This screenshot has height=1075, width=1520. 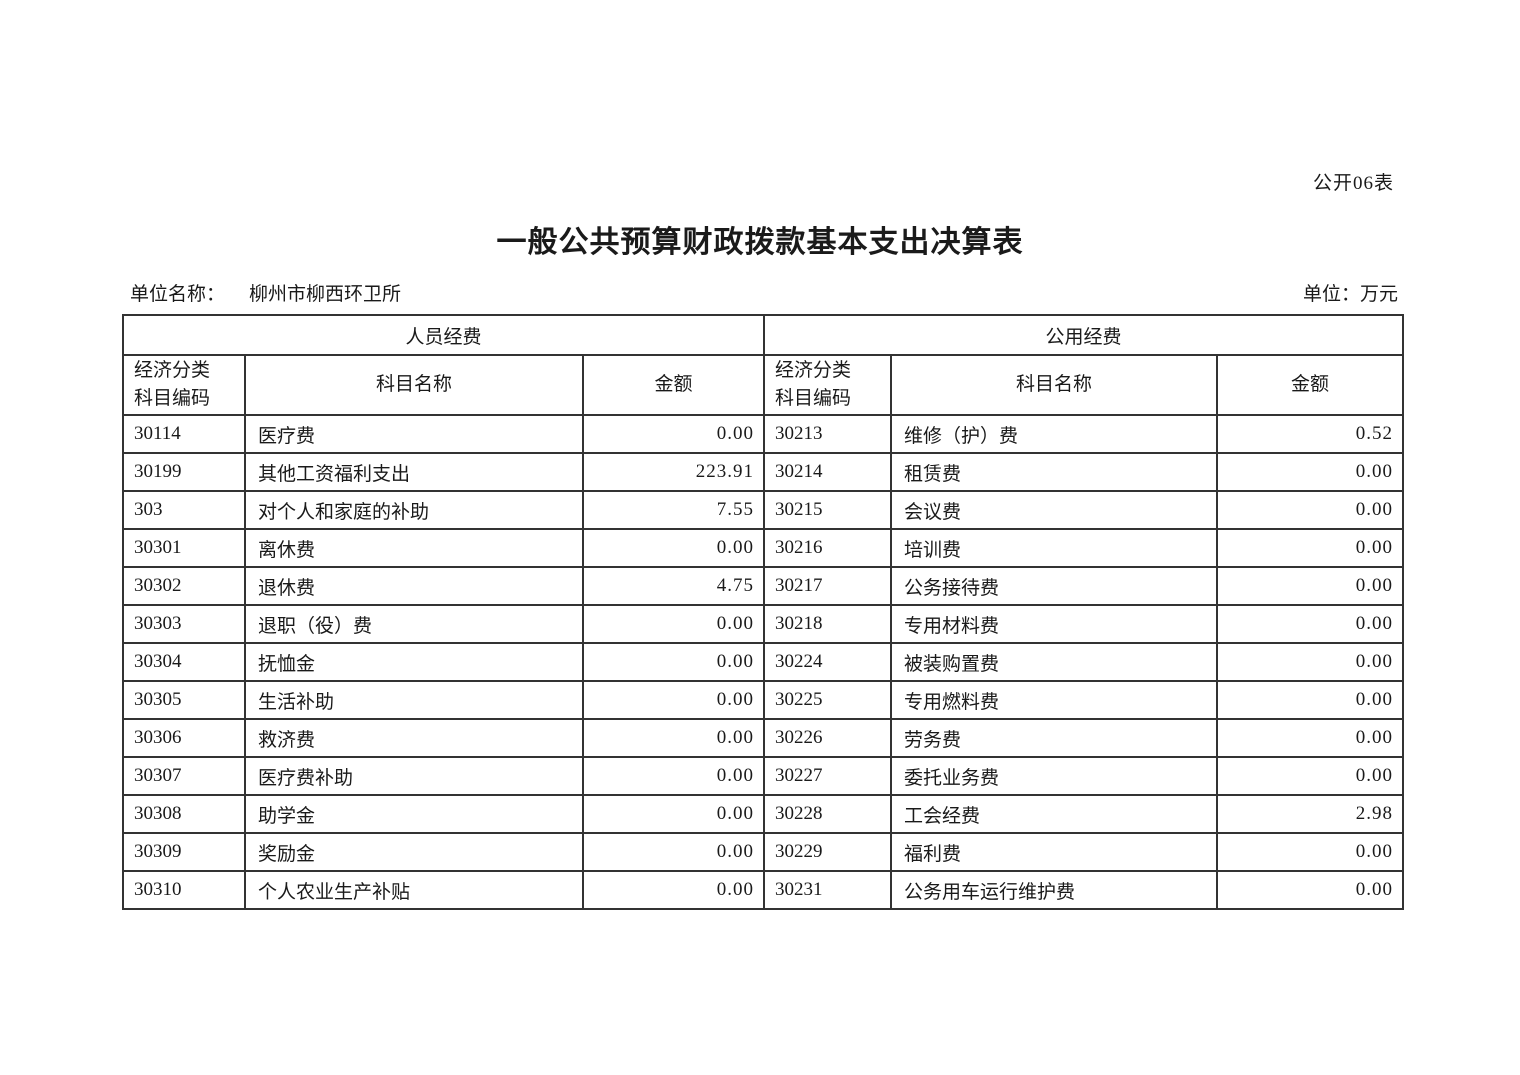 I want to click on unit-name-block: 单位名称： 柳州市柳西环卫所, so click(x=265, y=292).